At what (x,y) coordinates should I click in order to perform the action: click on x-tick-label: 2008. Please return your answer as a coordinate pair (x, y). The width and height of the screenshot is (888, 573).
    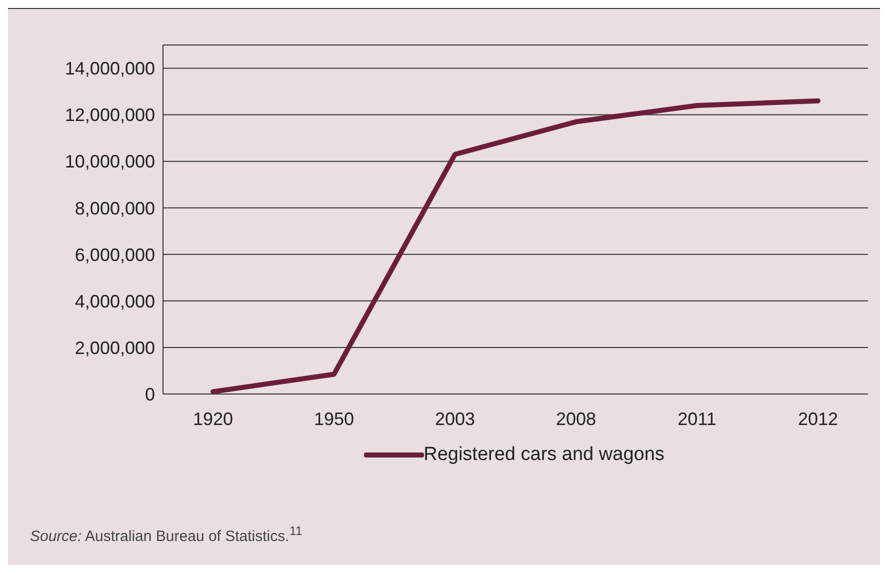
    Looking at the image, I should click on (576, 418).